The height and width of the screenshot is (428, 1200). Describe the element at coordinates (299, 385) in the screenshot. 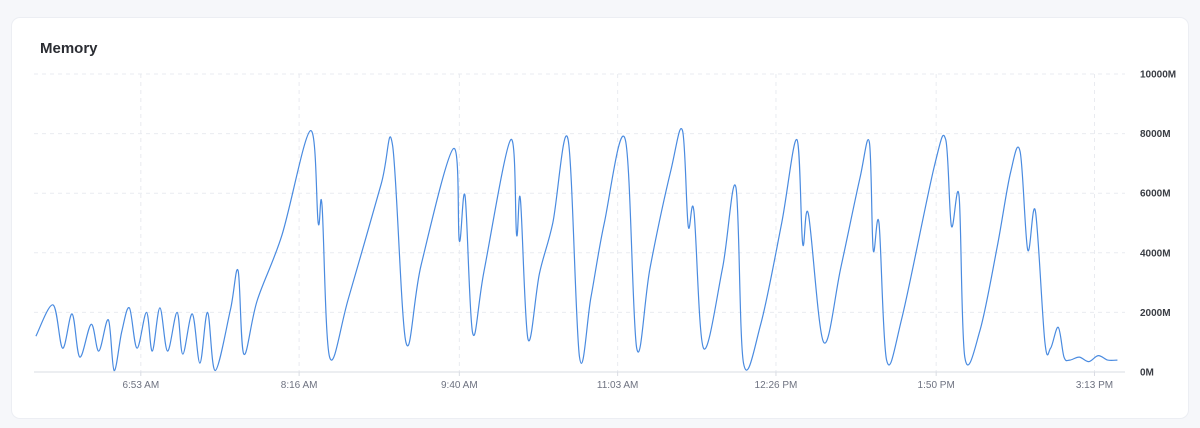

I see `x-tick-label: 8:16 AM` at that location.